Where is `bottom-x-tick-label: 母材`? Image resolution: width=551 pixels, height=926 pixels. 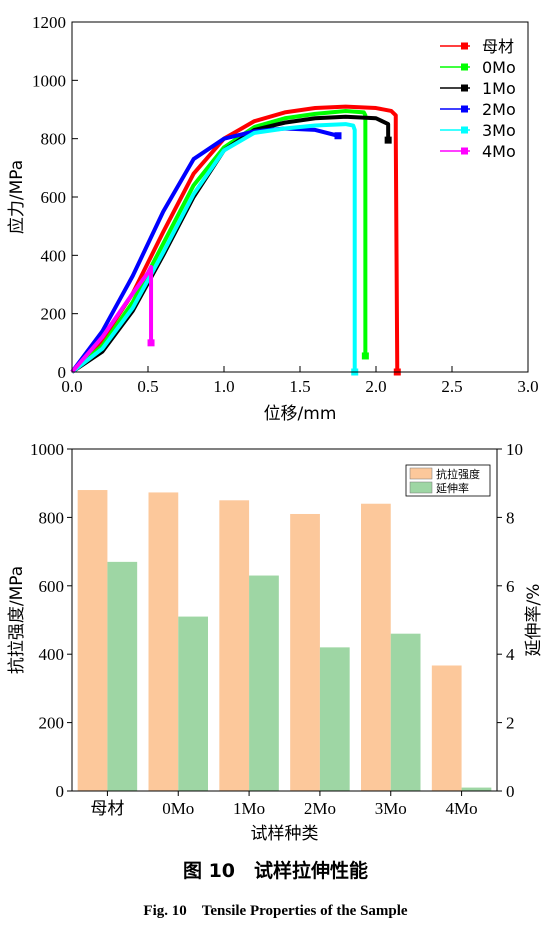
bottom-x-tick-label: 母材 is located at coordinates (107, 808).